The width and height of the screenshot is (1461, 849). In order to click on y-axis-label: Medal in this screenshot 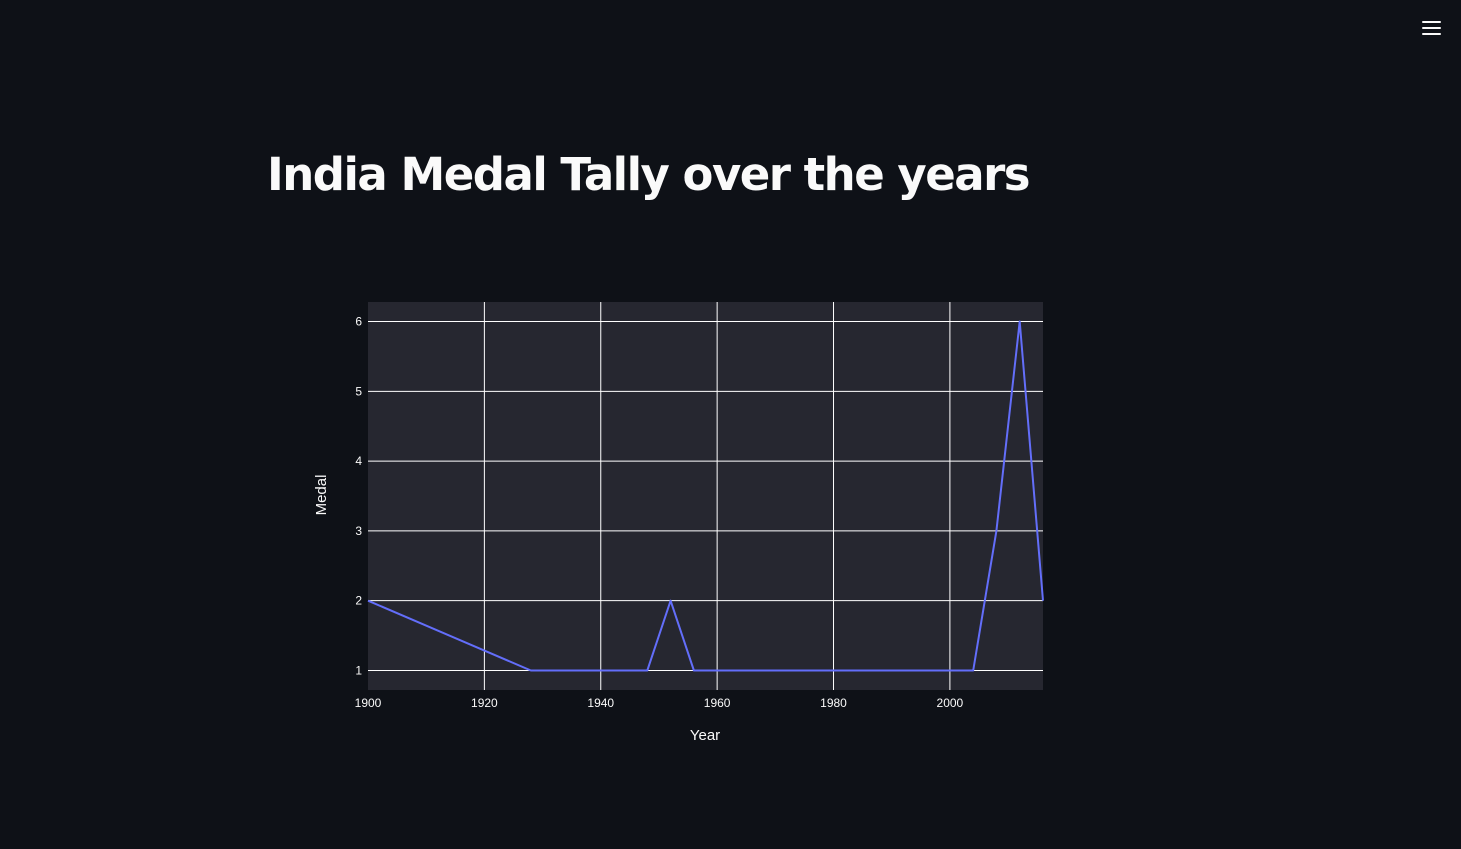, I will do `click(321, 495)`.